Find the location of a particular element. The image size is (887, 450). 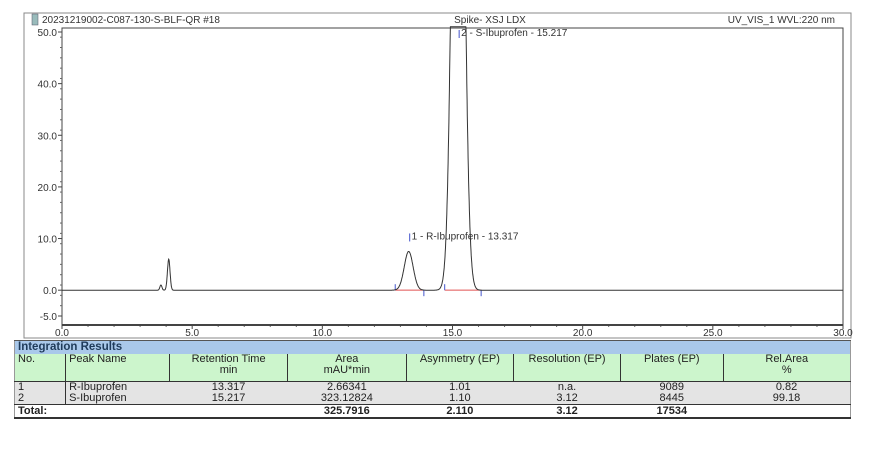

table-cell: 0.82 is located at coordinates (787, 387).